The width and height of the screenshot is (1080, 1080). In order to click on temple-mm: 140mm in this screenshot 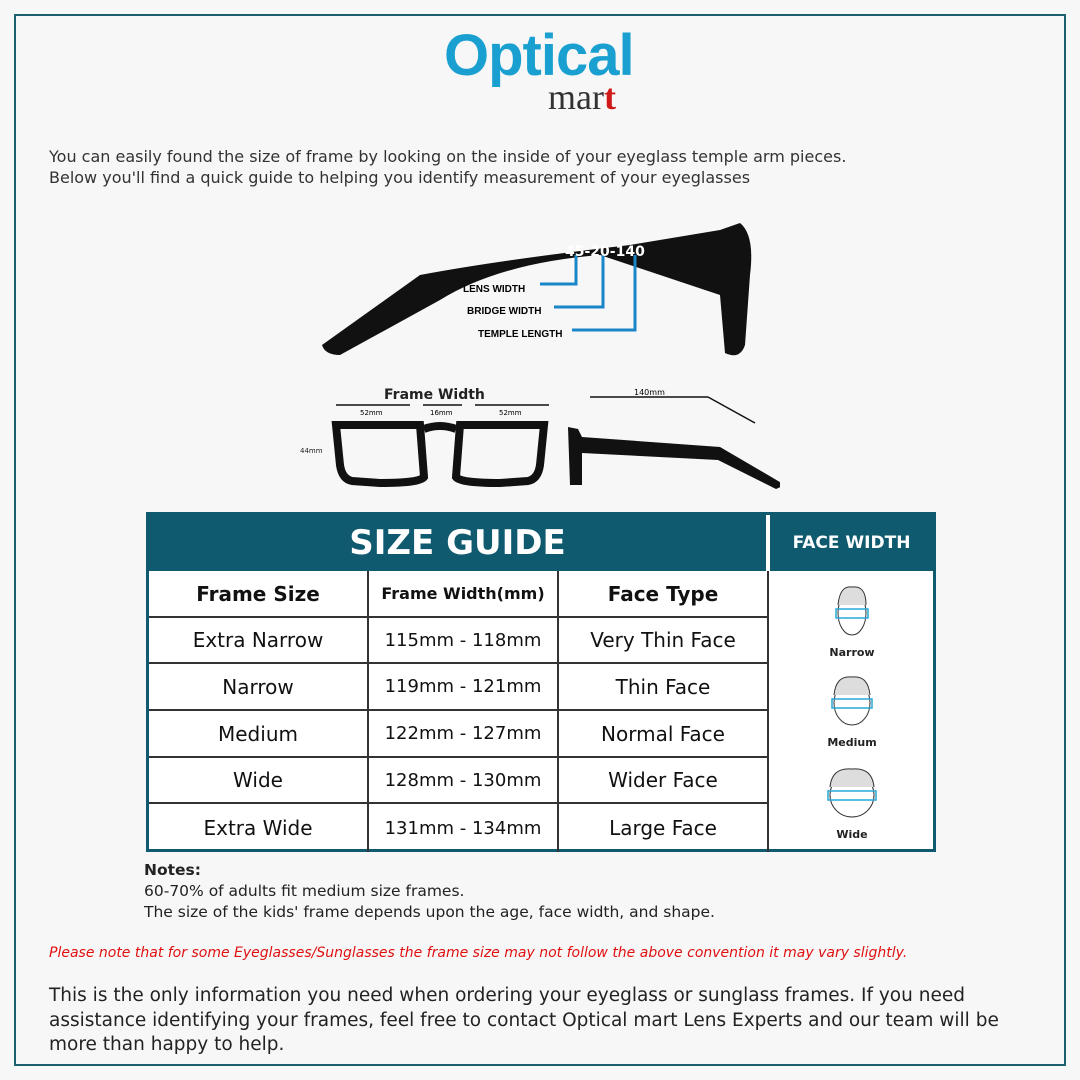, I will do `click(649, 392)`.